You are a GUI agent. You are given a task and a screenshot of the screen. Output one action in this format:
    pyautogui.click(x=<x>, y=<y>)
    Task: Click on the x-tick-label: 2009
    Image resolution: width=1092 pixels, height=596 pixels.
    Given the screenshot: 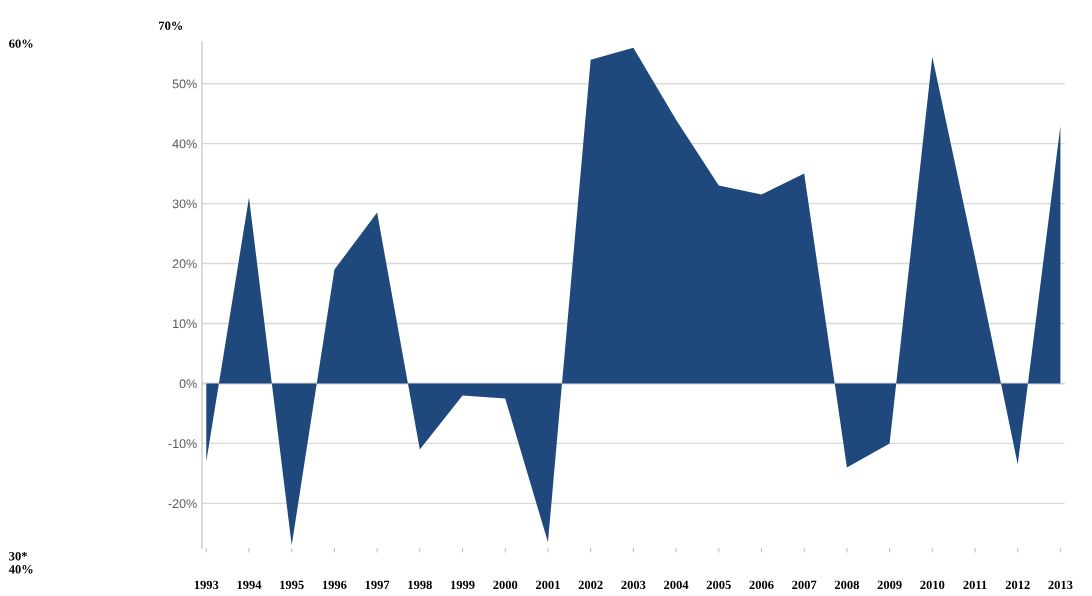 What is the action you would take?
    pyautogui.click(x=889, y=585)
    